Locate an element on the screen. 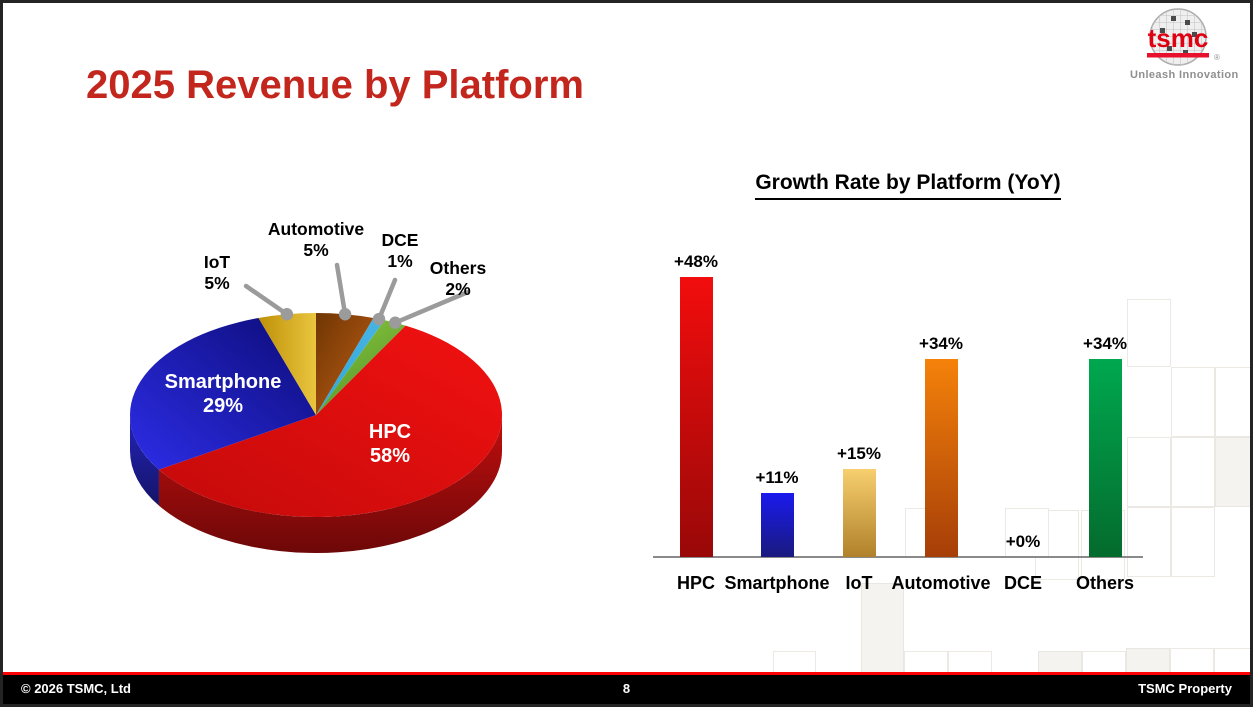  bar-chart-title-wrap: Growth Rate by Platform (YoY) is located at coordinates (908, 185).